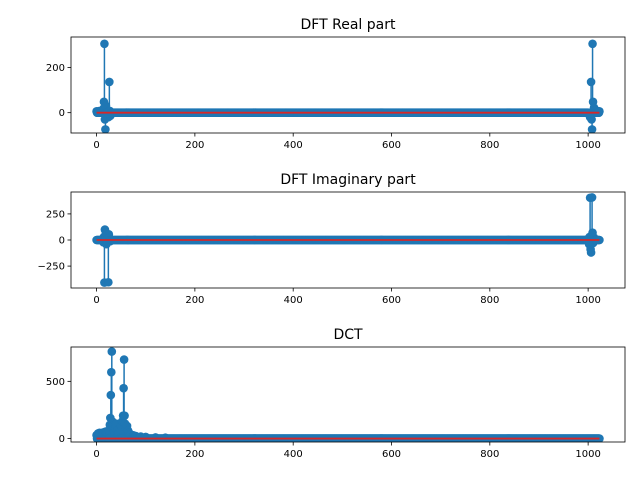  What do you see at coordinates (55, 214) in the screenshot?
I see `y-tick-label: 250` at bounding box center [55, 214].